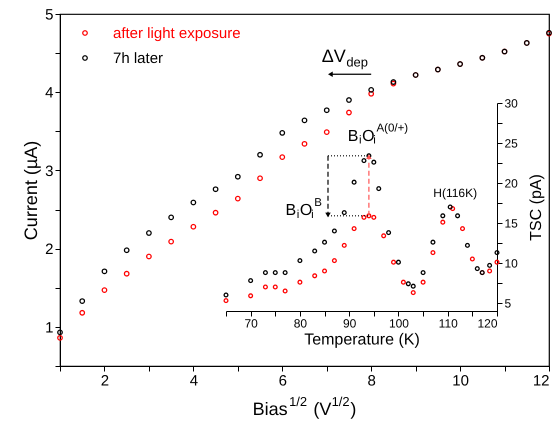  Describe the element at coordinates (511, 263) in the screenshot. I see `y-tick-label: 10` at that location.